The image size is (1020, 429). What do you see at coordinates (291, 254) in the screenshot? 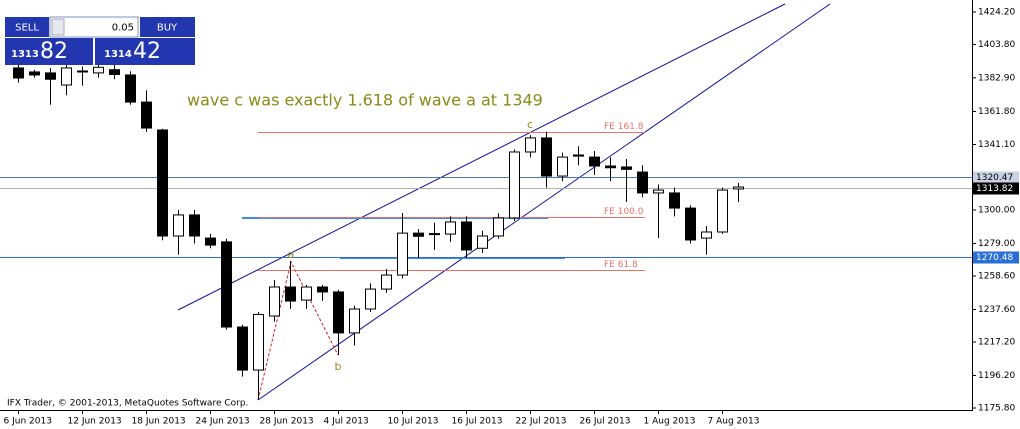
I see `wave-label: a` at bounding box center [291, 254].